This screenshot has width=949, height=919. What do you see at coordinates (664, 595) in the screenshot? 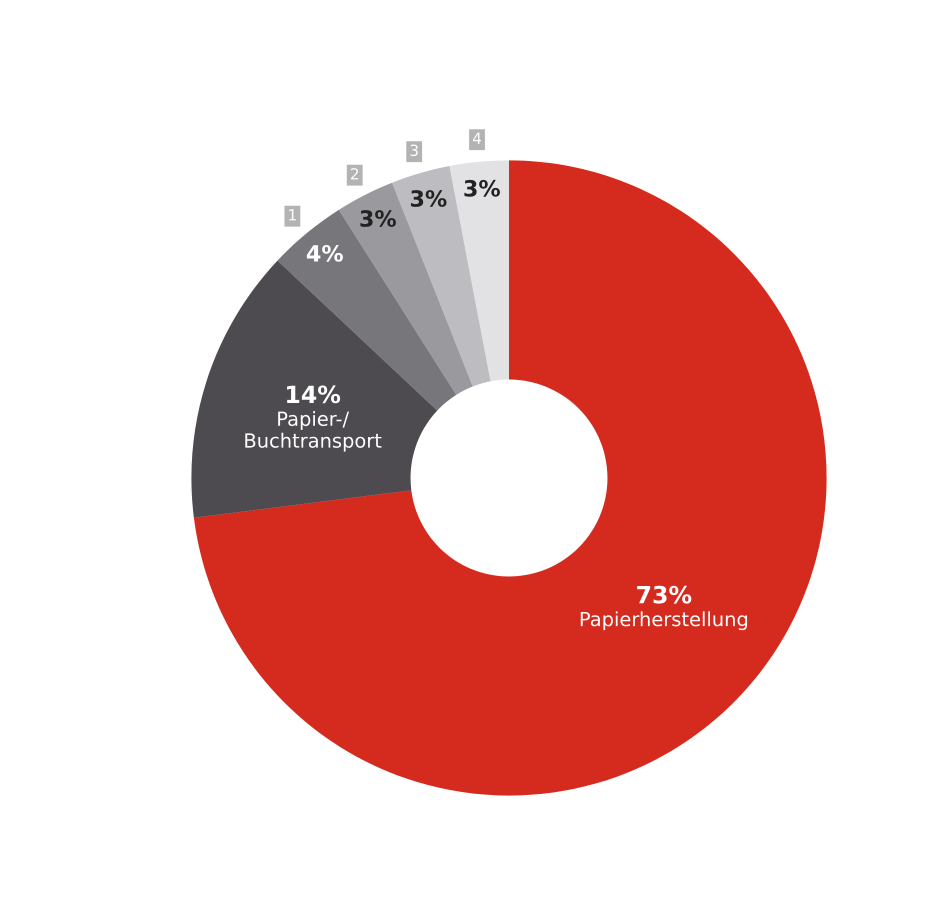
I see `data-label: 73%` at bounding box center [664, 595].